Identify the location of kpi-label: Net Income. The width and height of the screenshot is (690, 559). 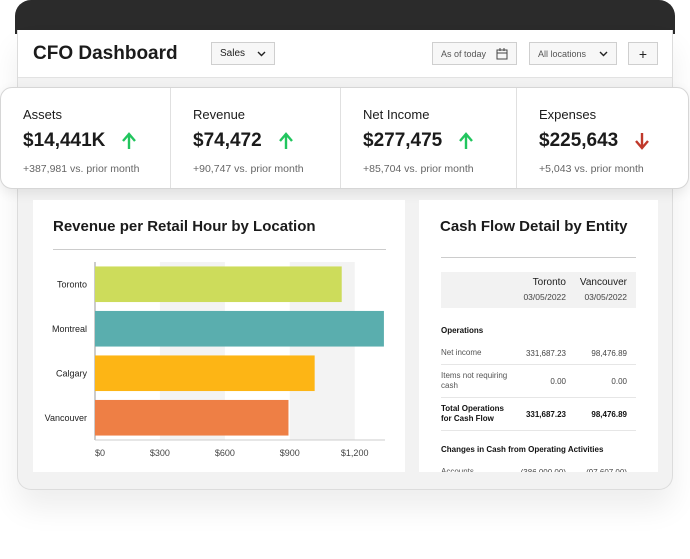
(396, 114).